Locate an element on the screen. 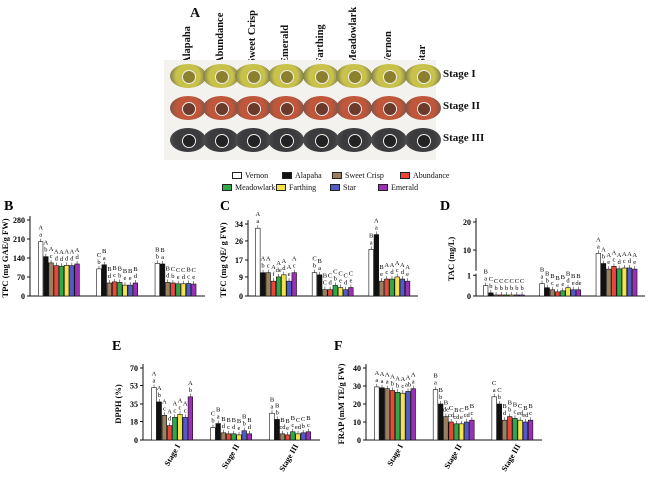  x-category-label: Stage III is located at coordinates (511, 458).